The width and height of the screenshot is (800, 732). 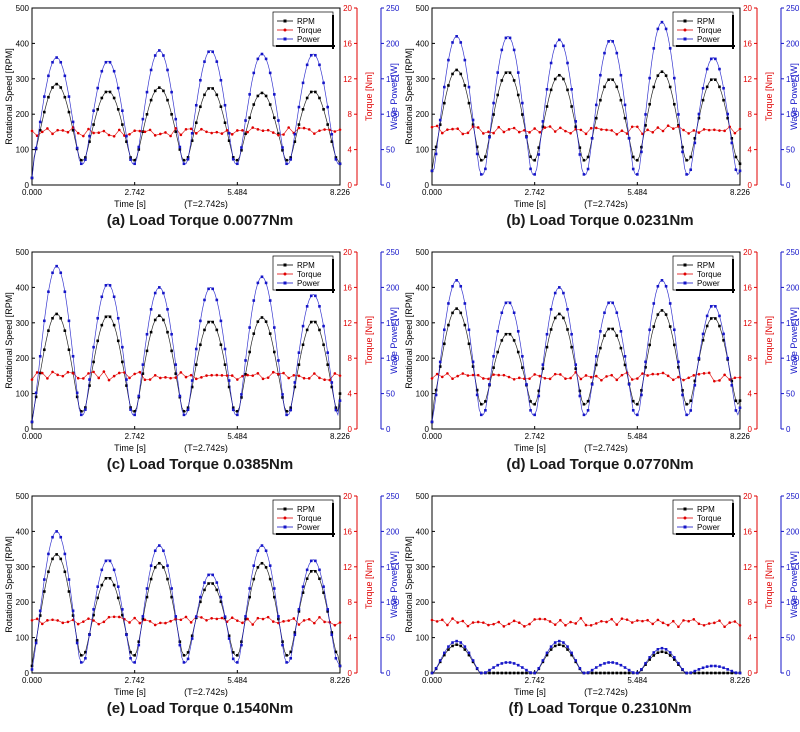 I want to click on y-axis-label-power: Wave Power [W], so click(x=794, y=340).